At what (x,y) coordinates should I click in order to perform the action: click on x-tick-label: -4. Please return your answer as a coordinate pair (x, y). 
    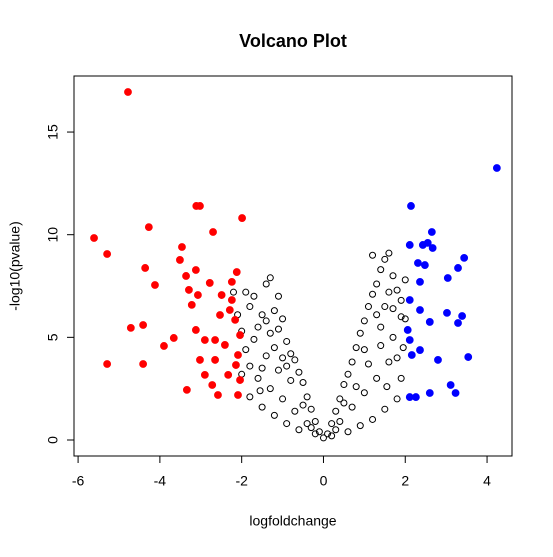
    Looking at the image, I should click on (160, 481).